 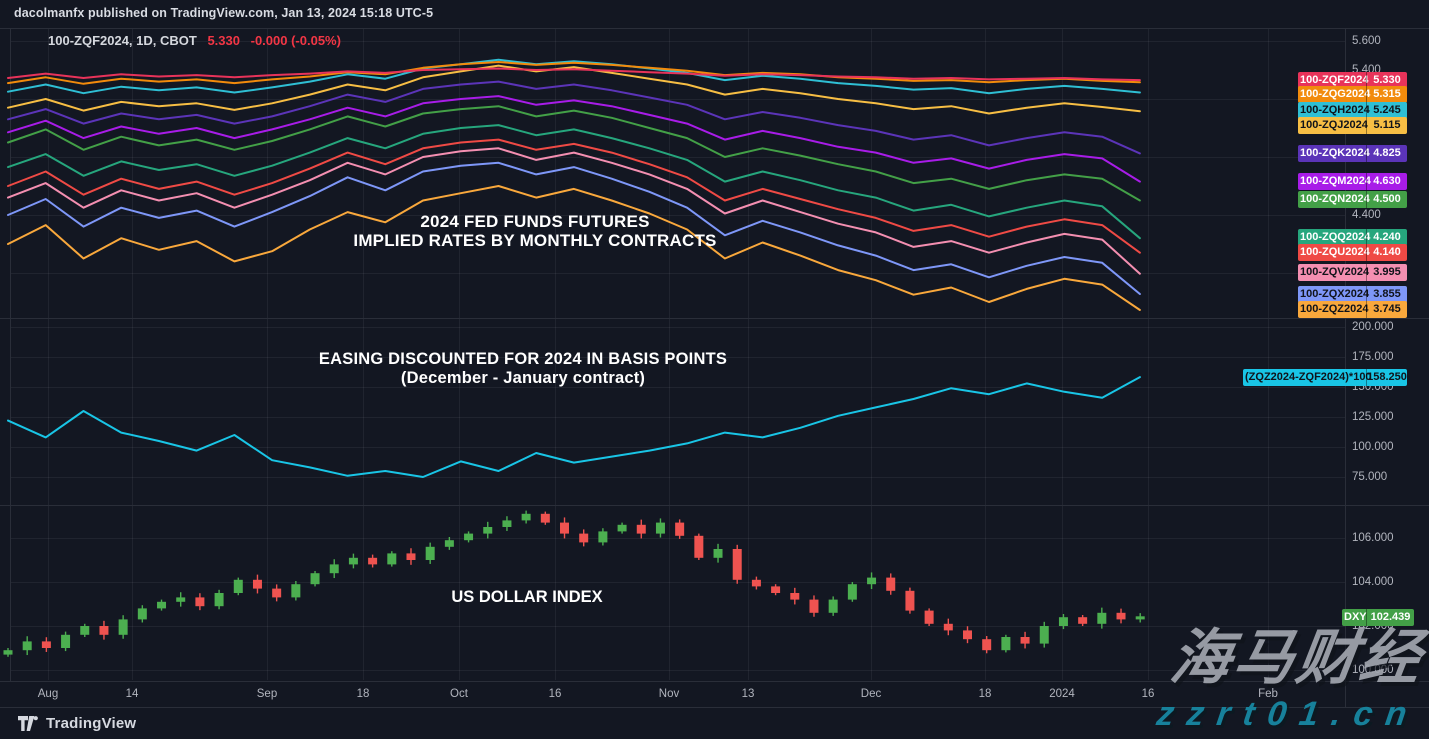 I want to click on price-badge: 100-ZQF2024 5.330, so click(x=1352, y=80).